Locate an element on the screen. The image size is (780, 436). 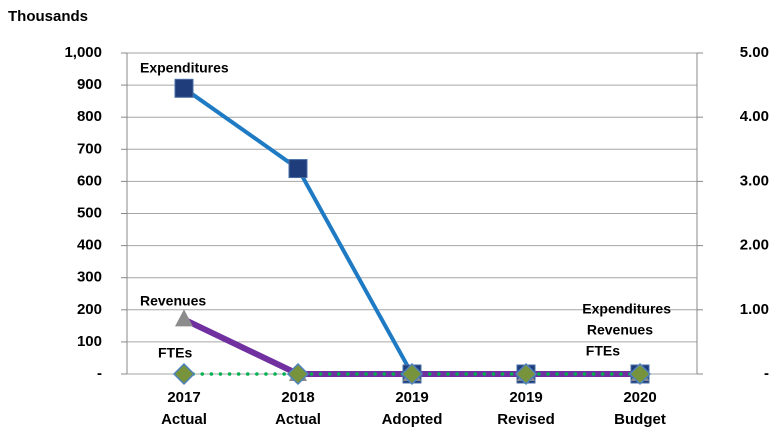
y-tick-label: - is located at coordinates (99, 373).